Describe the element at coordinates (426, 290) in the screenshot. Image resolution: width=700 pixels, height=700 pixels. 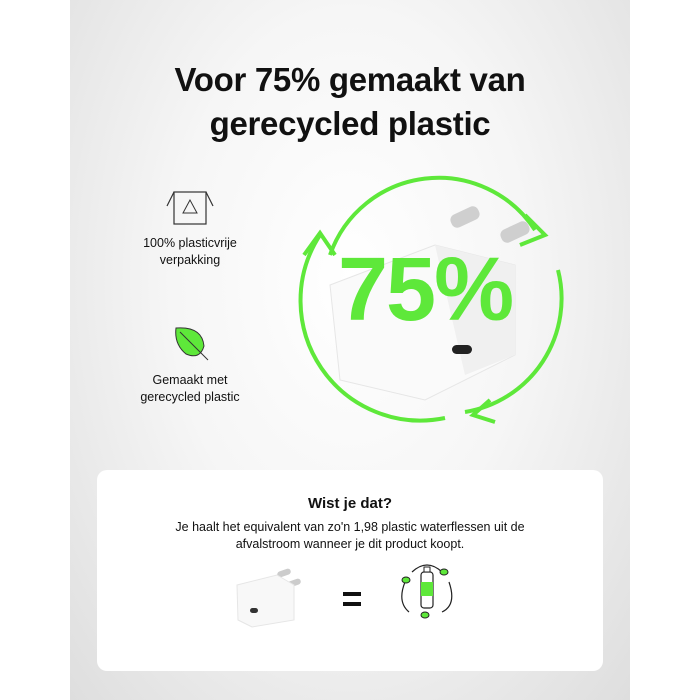
I see `recycled-percent: 75%` at that location.